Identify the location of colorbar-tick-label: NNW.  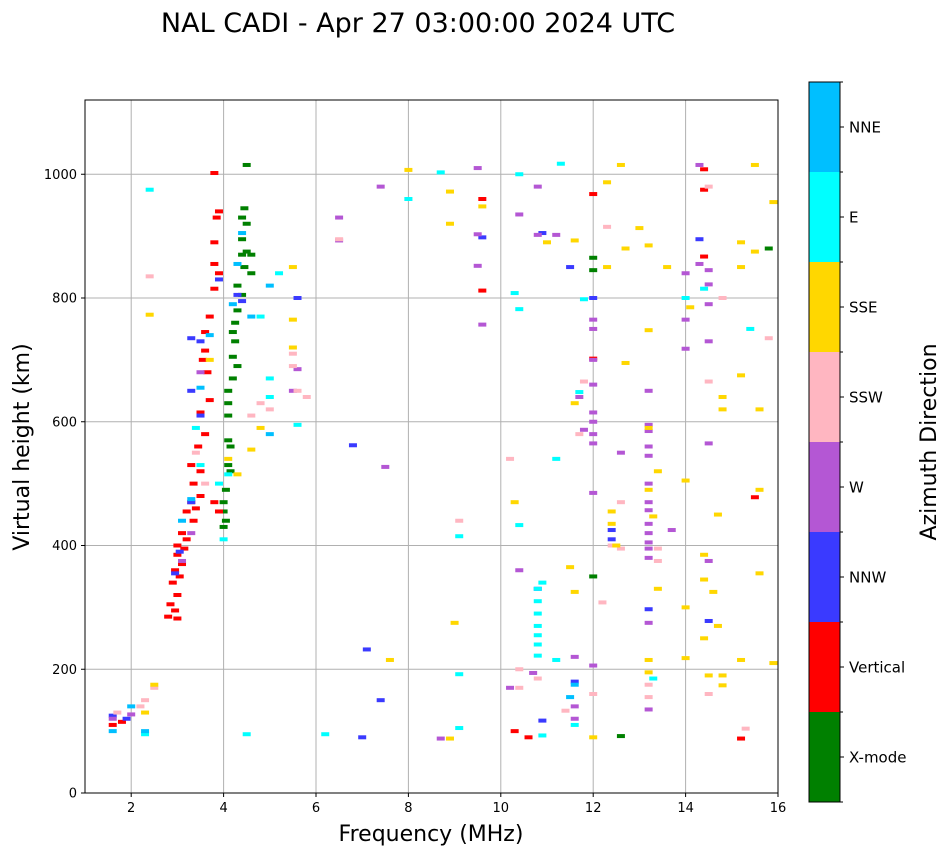
(867, 578).